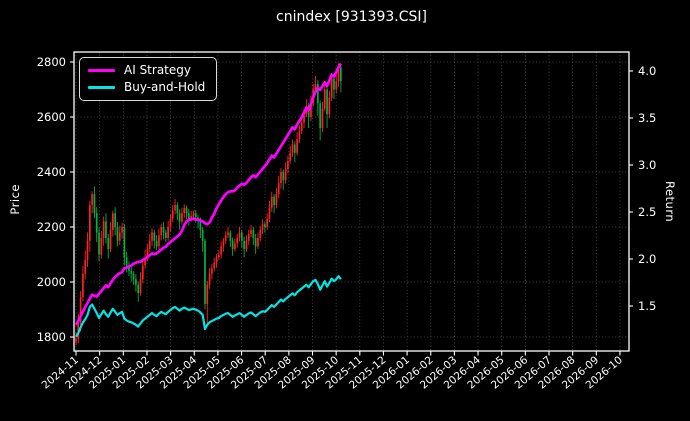  What do you see at coordinates (670, 202) in the screenshot?
I see `right-axis-label: Return` at bounding box center [670, 202].